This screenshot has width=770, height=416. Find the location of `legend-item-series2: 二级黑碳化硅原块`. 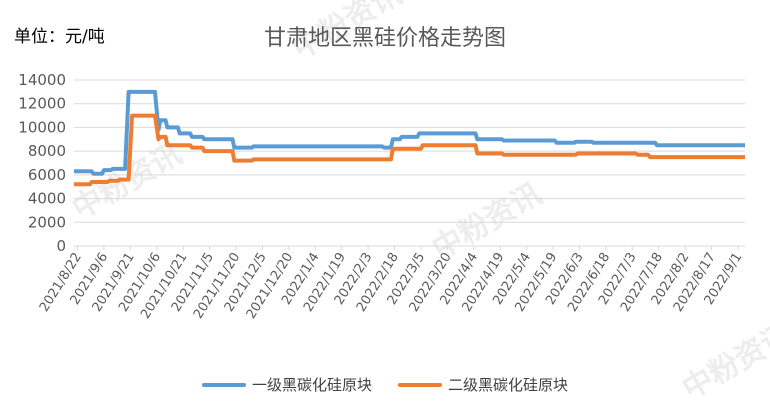

legend-item-series2: 二级黑碳化硅原块 is located at coordinates (483, 384).